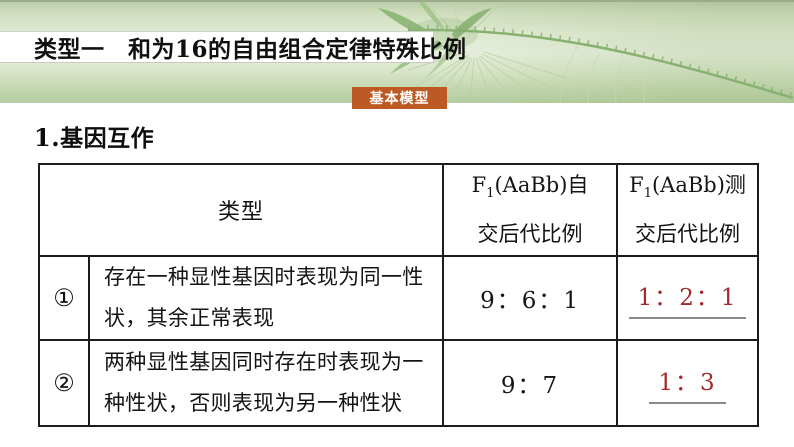 The width and height of the screenshot is (794, 447). I want to click on header-type-label: 类型, so click(241, 212).